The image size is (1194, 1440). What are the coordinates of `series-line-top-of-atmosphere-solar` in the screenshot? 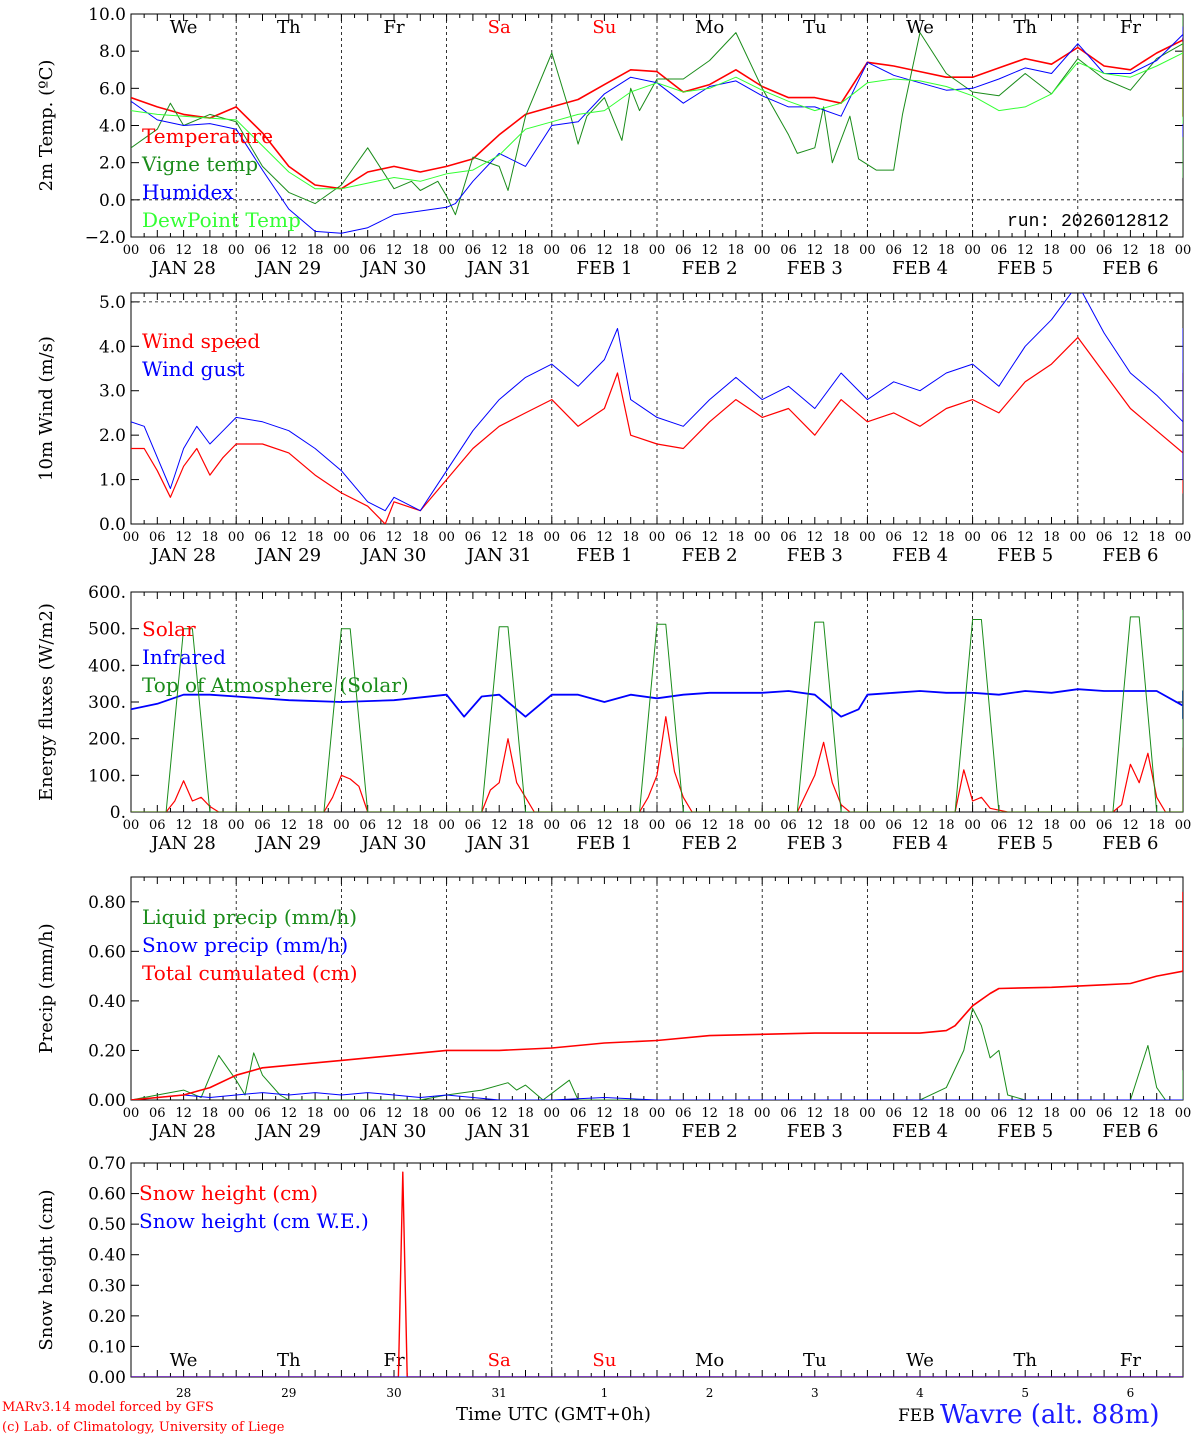 It's located at (657, 710).